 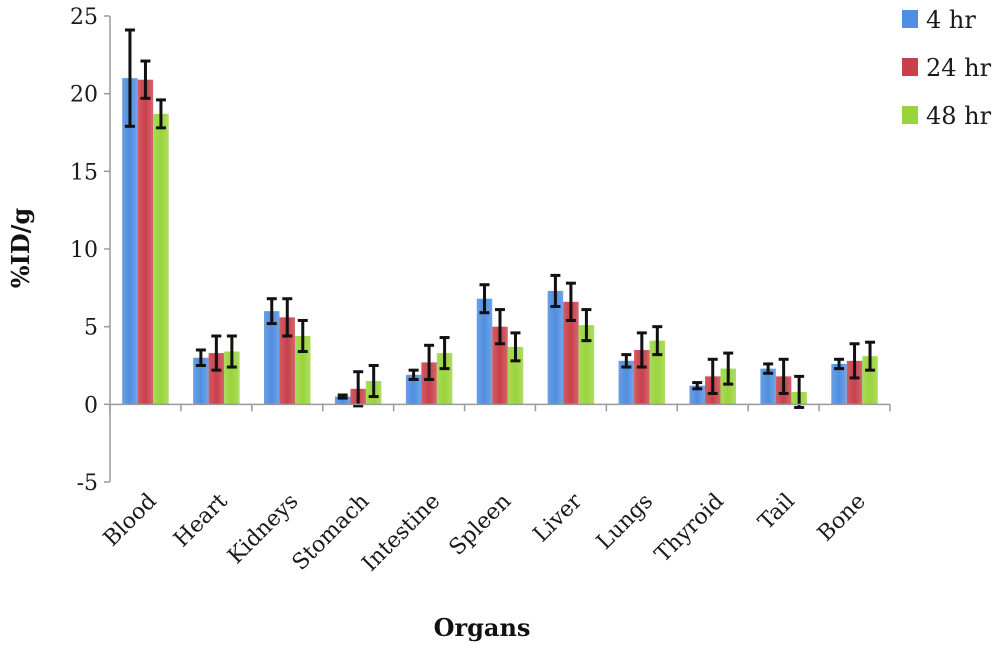 I want to click on x-tick-label: Heart, so click(x=201, y=521).